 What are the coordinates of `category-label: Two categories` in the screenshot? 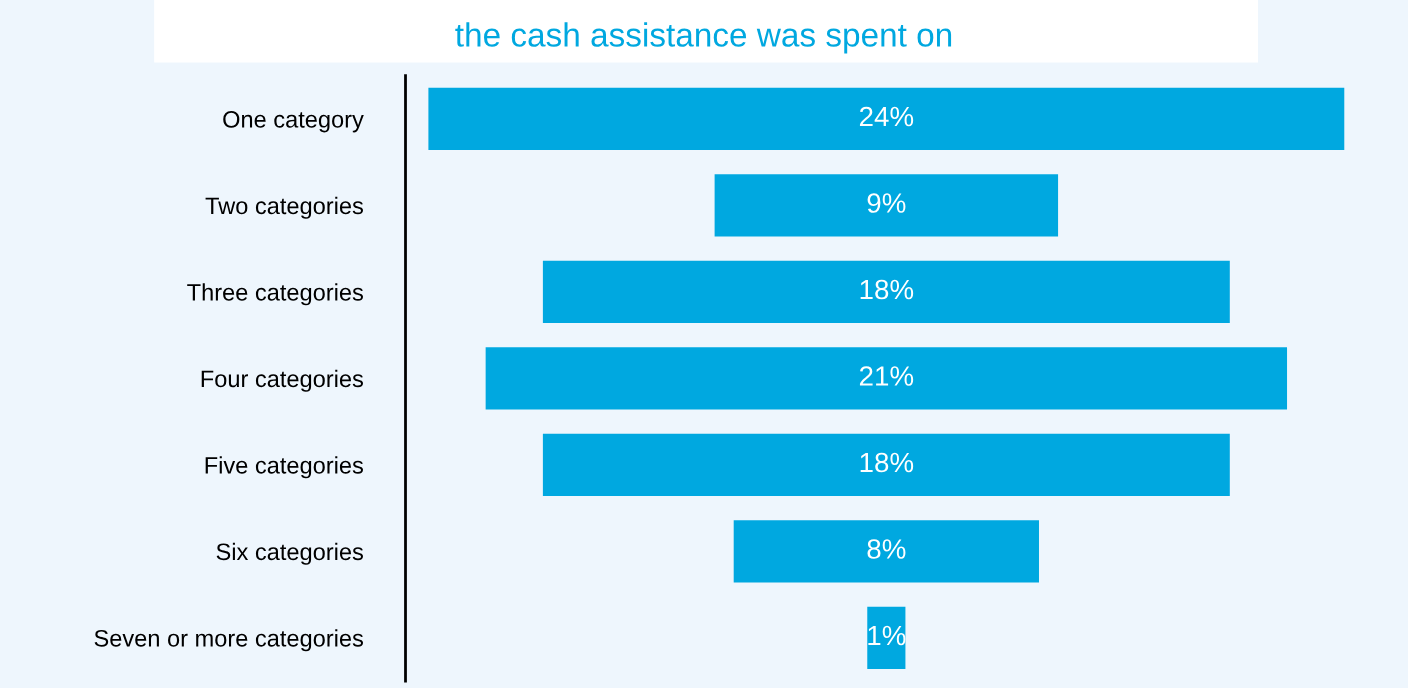 It's located at (284, 207).